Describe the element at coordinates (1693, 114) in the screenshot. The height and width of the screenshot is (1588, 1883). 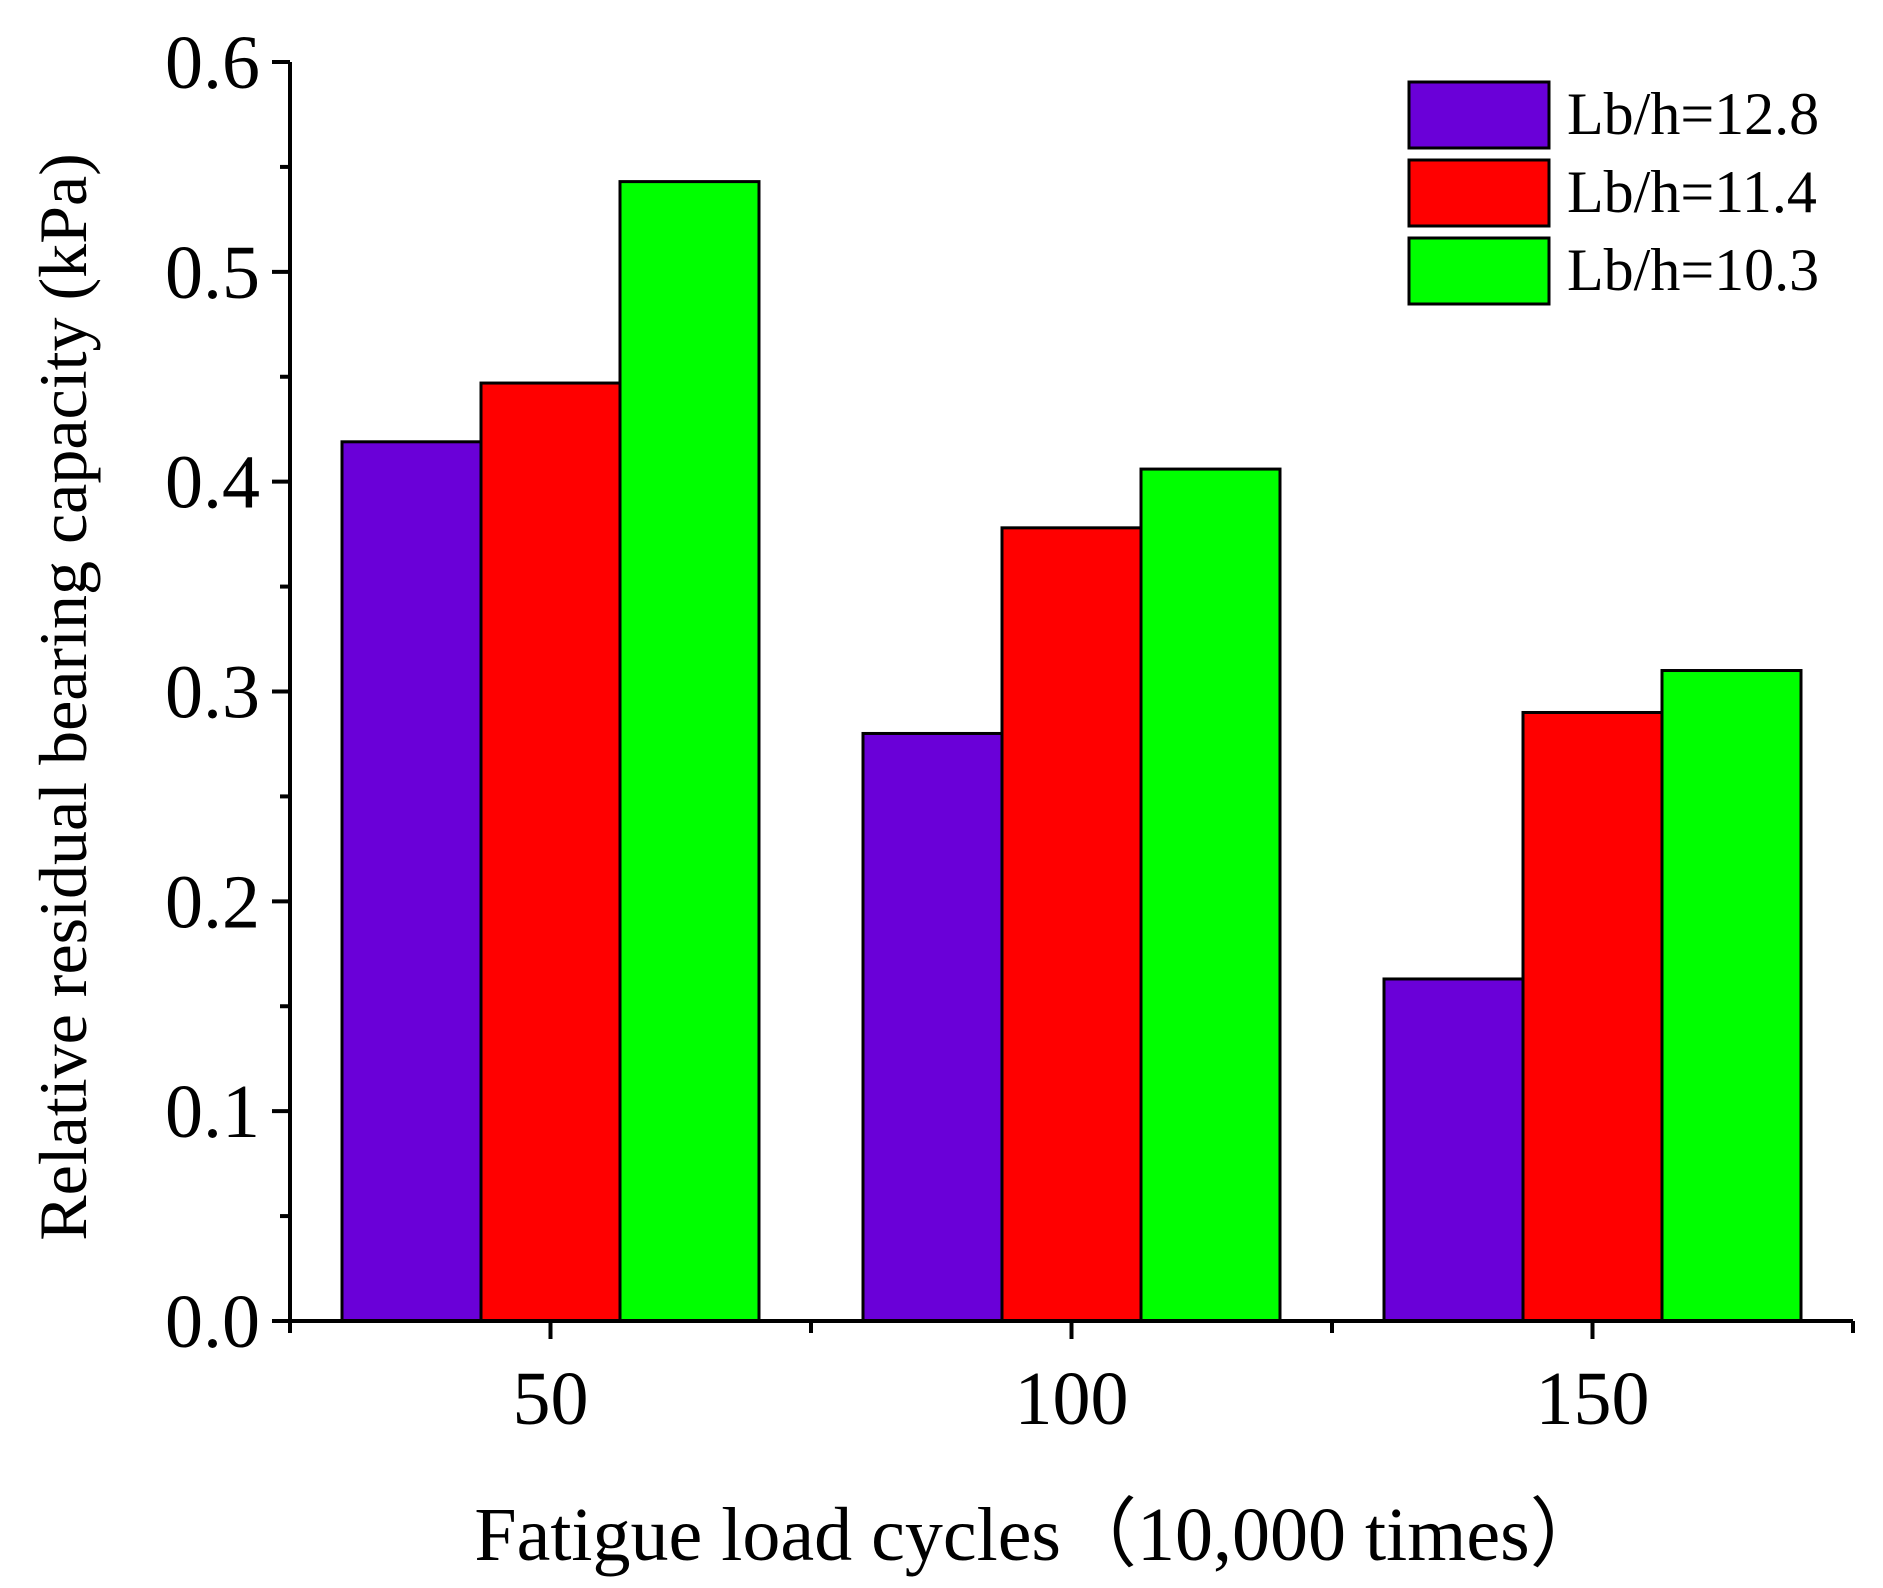
I see `legend-label: Lb/h=12.8` at that location.